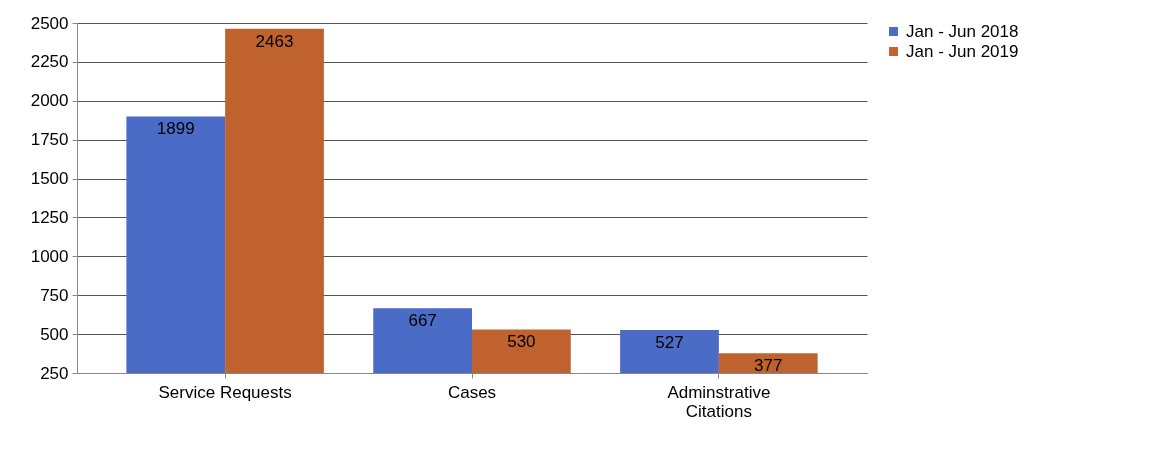  What do you see at coordinates (175, 129) in the screenshot?
I see `data-label: 1899` at bounding box center [175, 129].